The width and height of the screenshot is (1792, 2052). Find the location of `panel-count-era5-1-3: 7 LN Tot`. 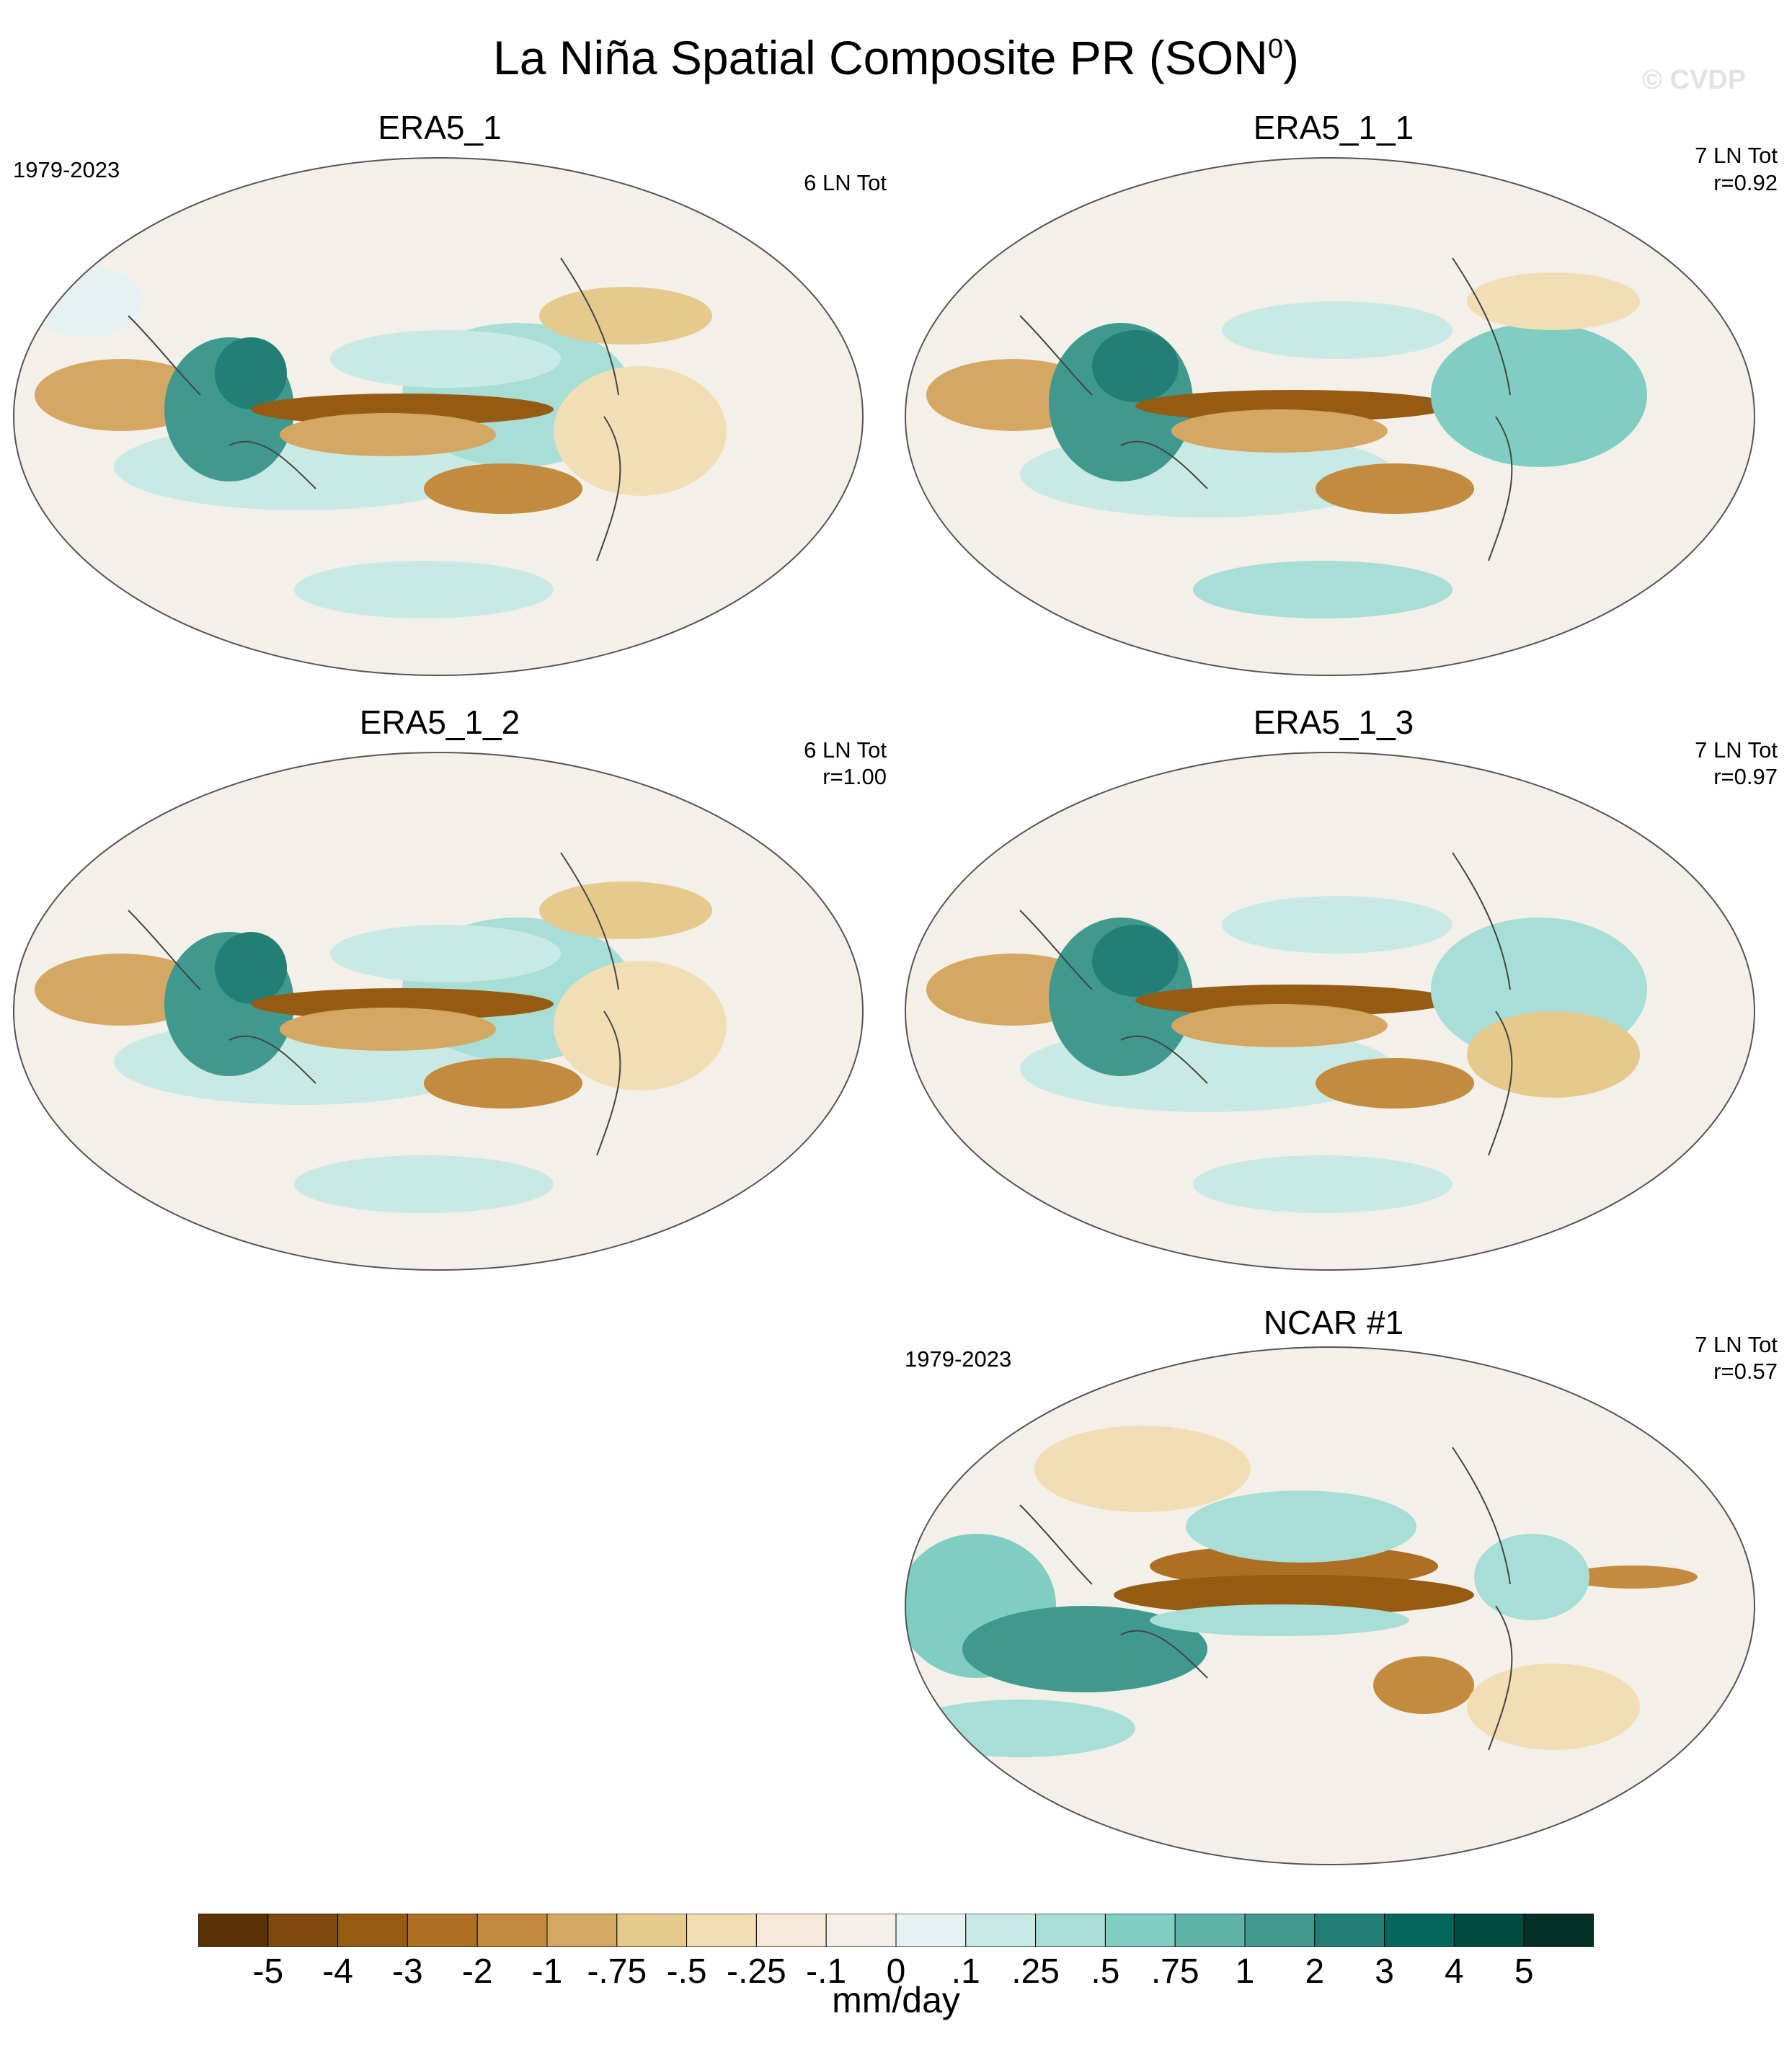

panel-count-era5-1-3: 7 LN Tot is located at coordinates (1737, 750).